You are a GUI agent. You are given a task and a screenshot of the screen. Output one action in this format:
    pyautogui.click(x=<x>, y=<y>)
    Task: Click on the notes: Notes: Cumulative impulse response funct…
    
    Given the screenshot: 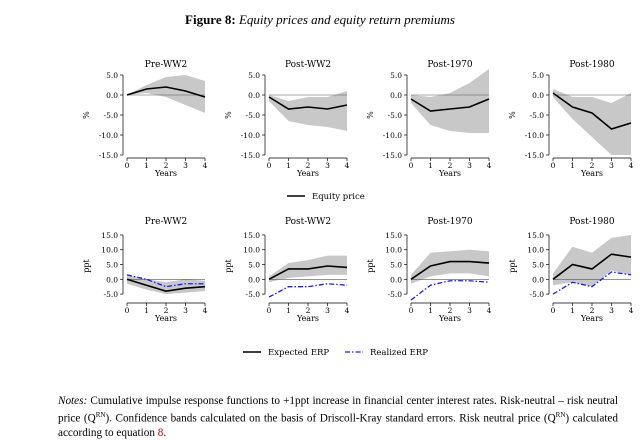 What is the action you would take?
    pyautogui.click(x=338, y=417)
    